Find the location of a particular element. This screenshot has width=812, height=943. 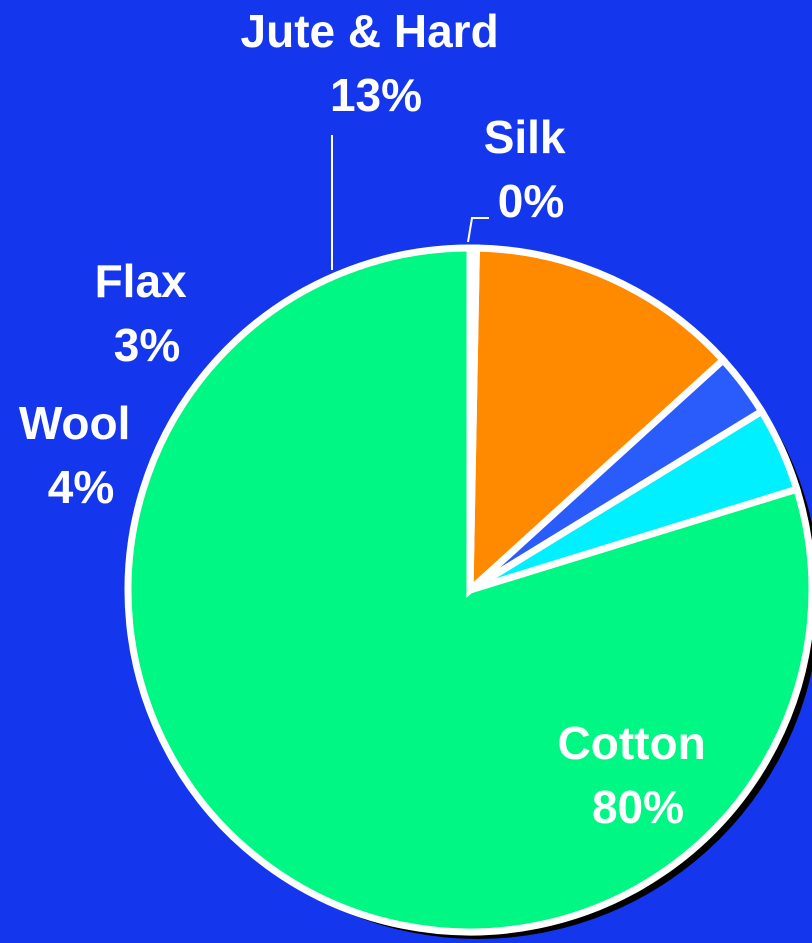

leader-lines is located at coordinates (410, 202).